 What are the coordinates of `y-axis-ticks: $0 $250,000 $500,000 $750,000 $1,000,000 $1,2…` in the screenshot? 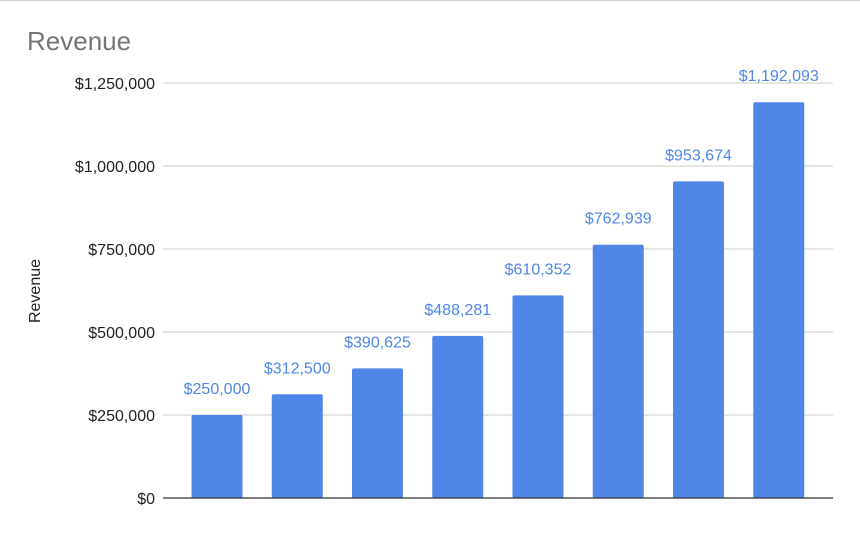 It's located at (115, 292).